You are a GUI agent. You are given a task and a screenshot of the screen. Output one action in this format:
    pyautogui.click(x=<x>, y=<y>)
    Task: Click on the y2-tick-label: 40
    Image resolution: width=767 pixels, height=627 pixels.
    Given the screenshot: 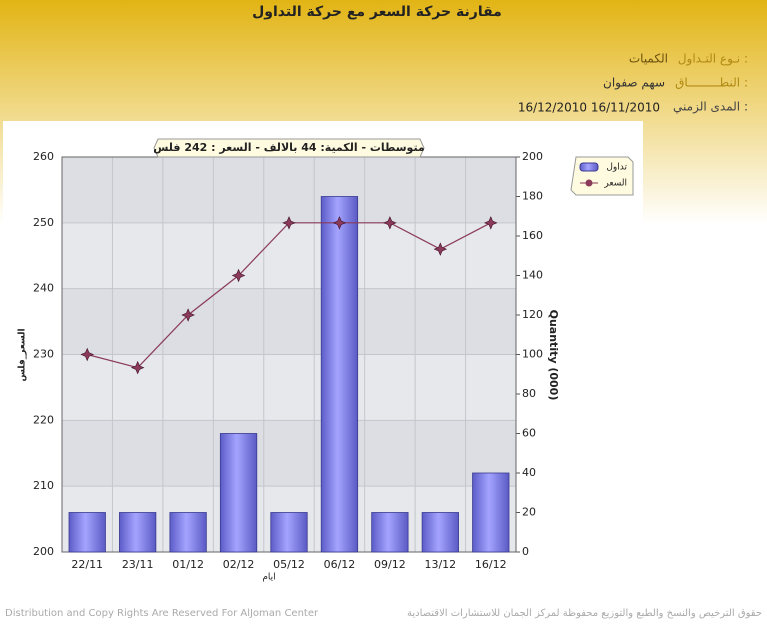 What is the action you would take?
    pyautogui.click(x=529, y=472)
    